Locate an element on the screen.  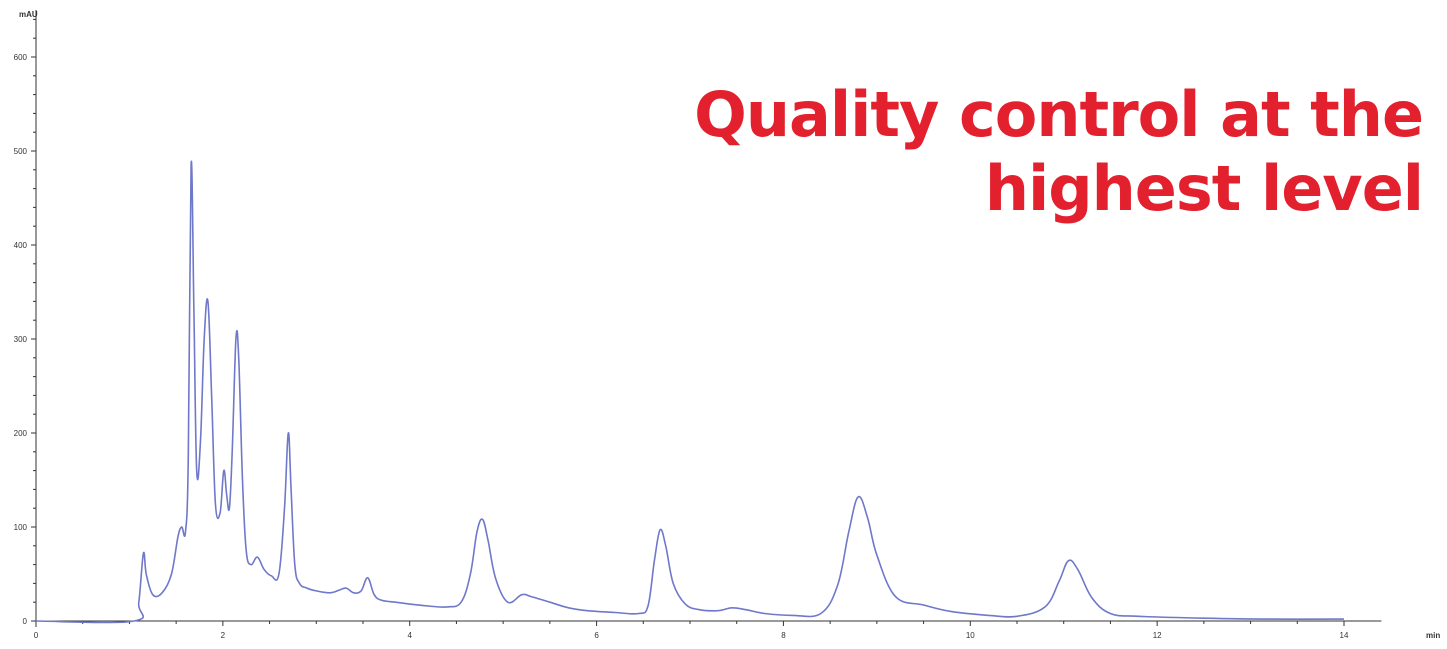
x-tick-label: 2 is located at coordinates (223, 635).